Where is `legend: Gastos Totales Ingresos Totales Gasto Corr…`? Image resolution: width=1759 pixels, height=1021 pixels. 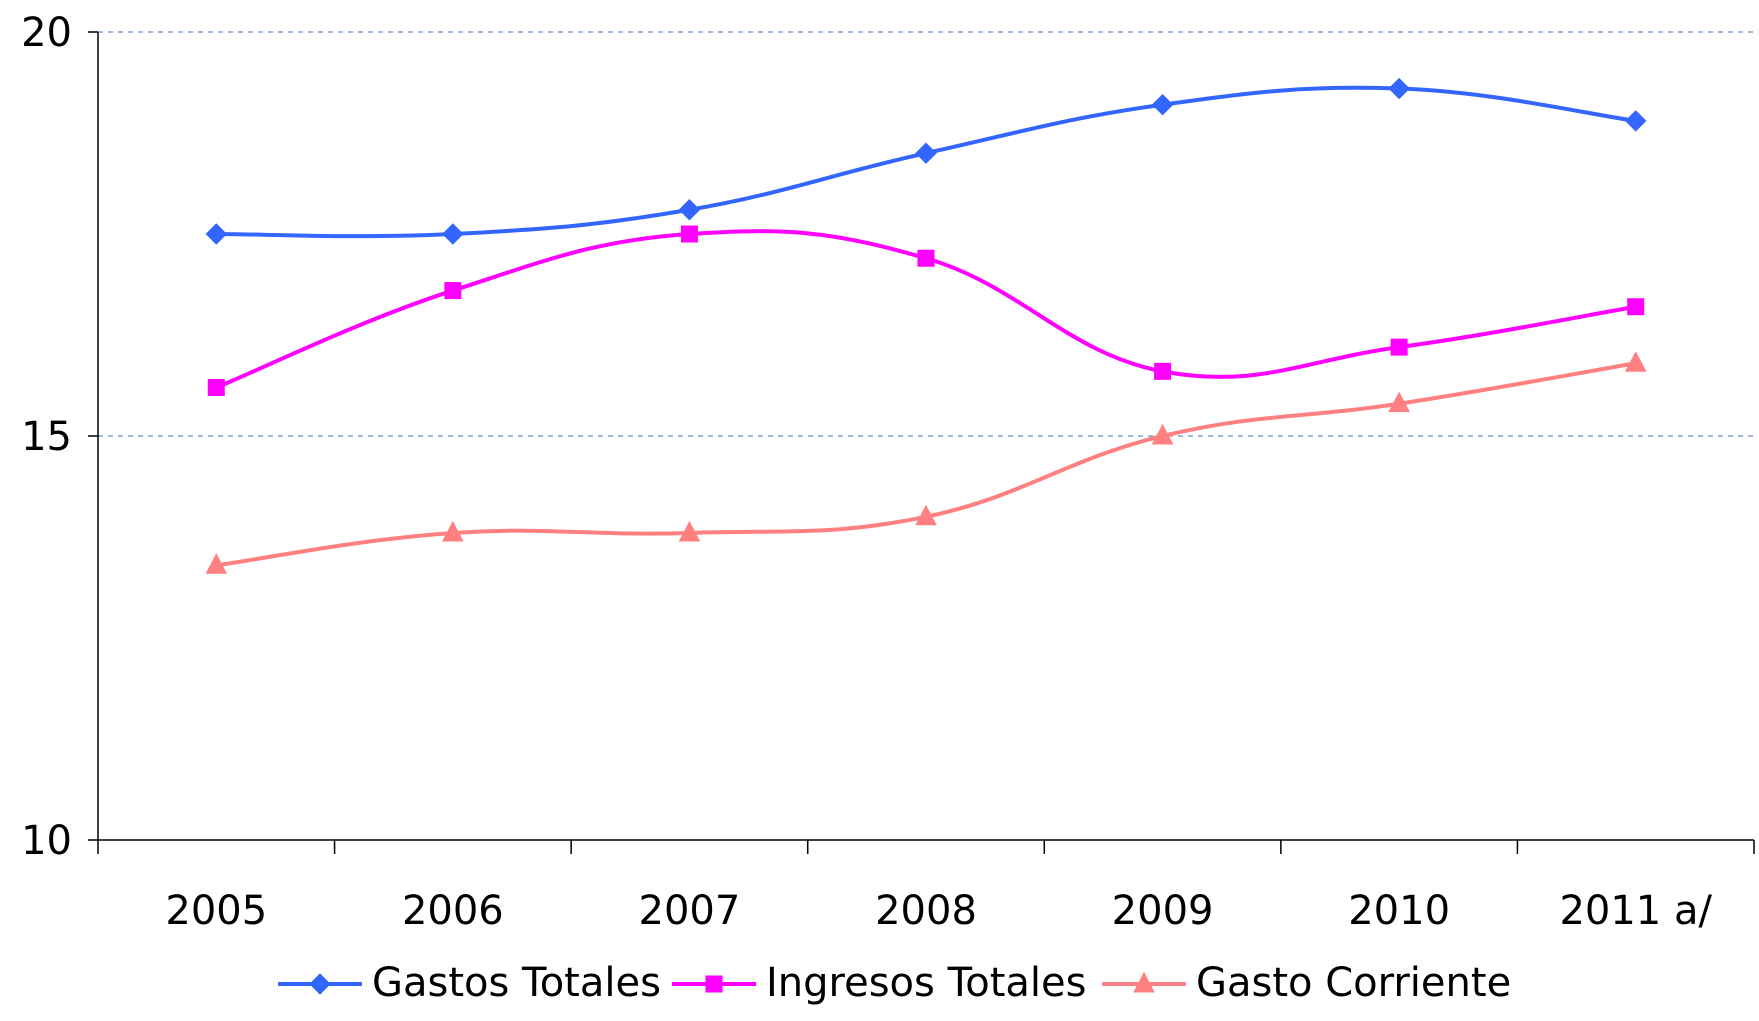 legend: Gastos Totales Ingresos Totales Gasto Corr… is located at coordinates (894, 983).